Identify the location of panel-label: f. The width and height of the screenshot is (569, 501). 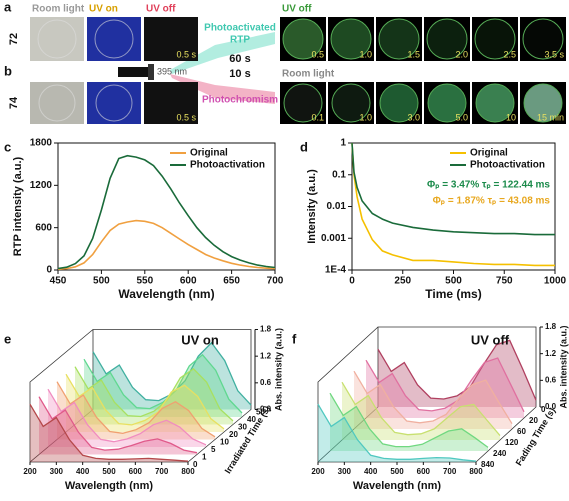
(294, 338).